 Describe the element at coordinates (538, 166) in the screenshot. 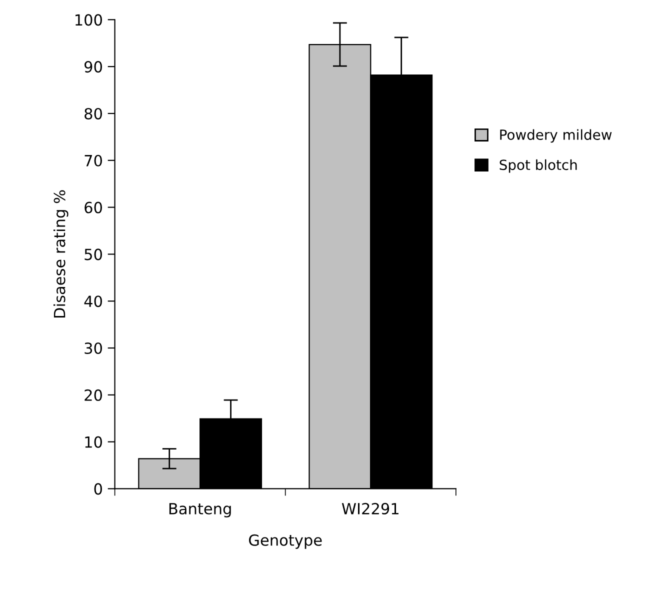

I see `legend-label: Spot blotch` at that location.